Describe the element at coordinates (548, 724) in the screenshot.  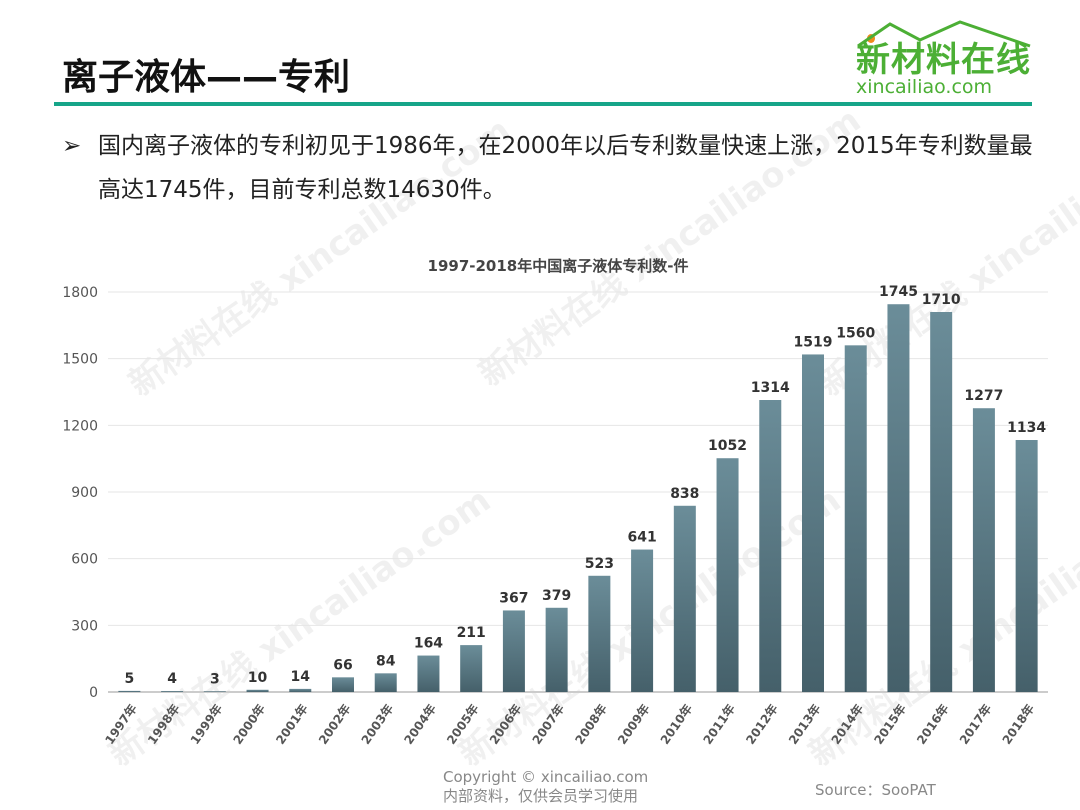
I see `x-tick-label: 2007年` at that location.